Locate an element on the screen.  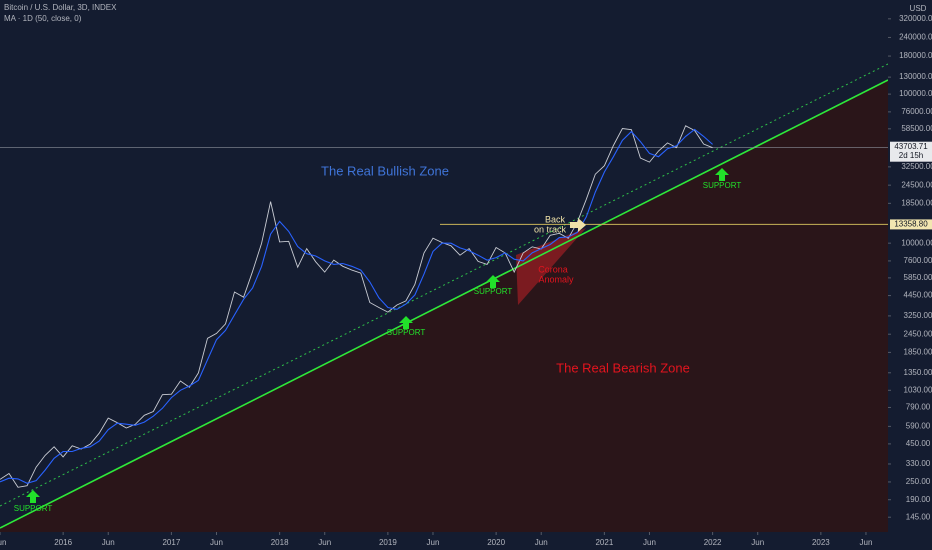
countdown-label: 2d 15h is located at coordinates (911, 155).